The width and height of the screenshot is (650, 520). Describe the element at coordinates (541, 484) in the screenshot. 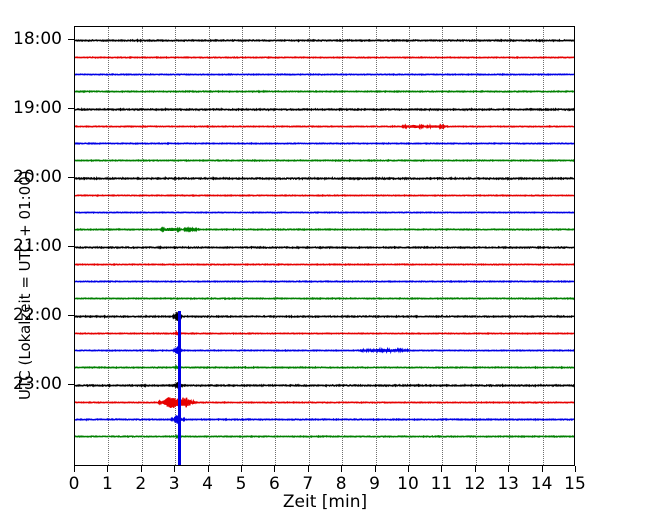

I see `x-tick-label: 14` at that location.